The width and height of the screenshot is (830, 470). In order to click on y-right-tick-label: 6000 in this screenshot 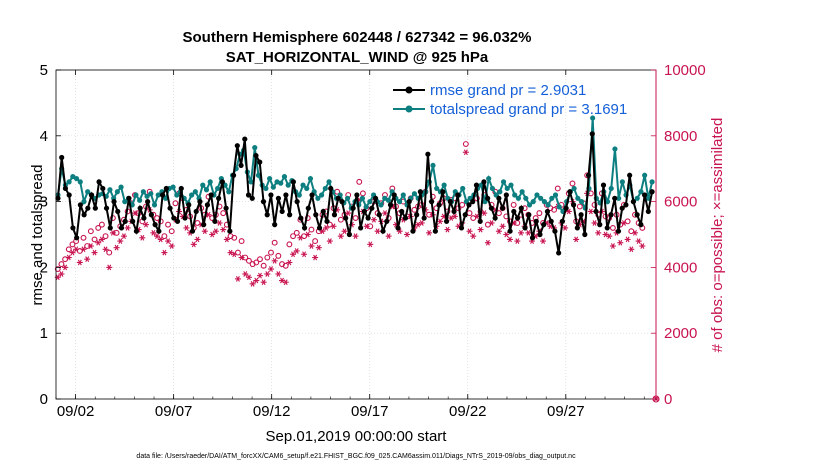, I will do `click(680, 202)`.